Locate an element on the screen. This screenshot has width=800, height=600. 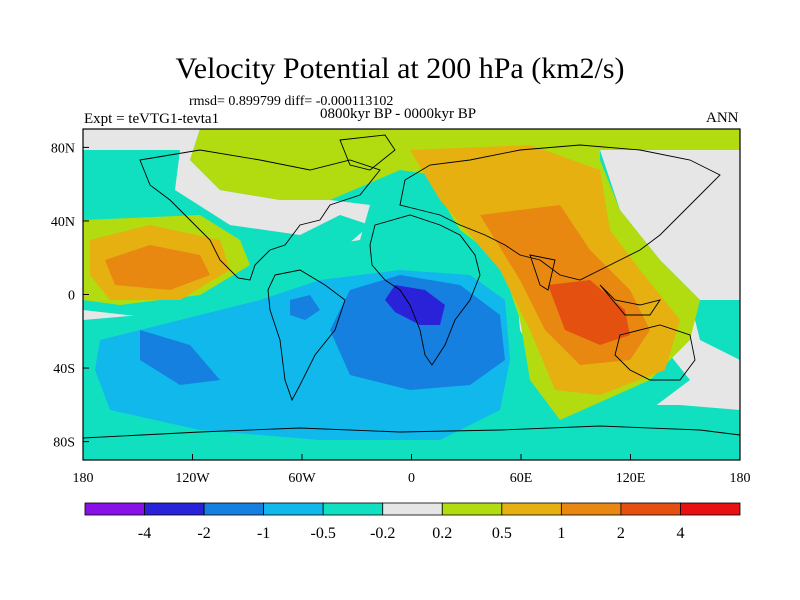
lat-tick-label: 80S is located at coordinates (64, 443).